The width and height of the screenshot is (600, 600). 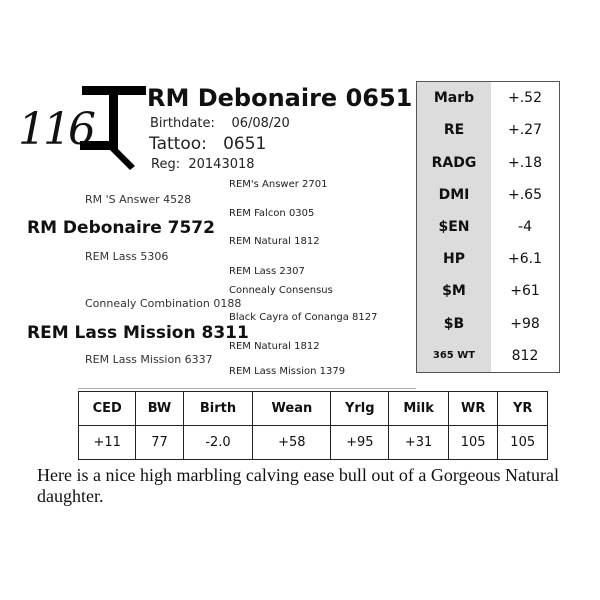 I want to click on epd-header-row: CED BW Birth Wean Yrlg Milk WR YR, so click(x=312, y=408).